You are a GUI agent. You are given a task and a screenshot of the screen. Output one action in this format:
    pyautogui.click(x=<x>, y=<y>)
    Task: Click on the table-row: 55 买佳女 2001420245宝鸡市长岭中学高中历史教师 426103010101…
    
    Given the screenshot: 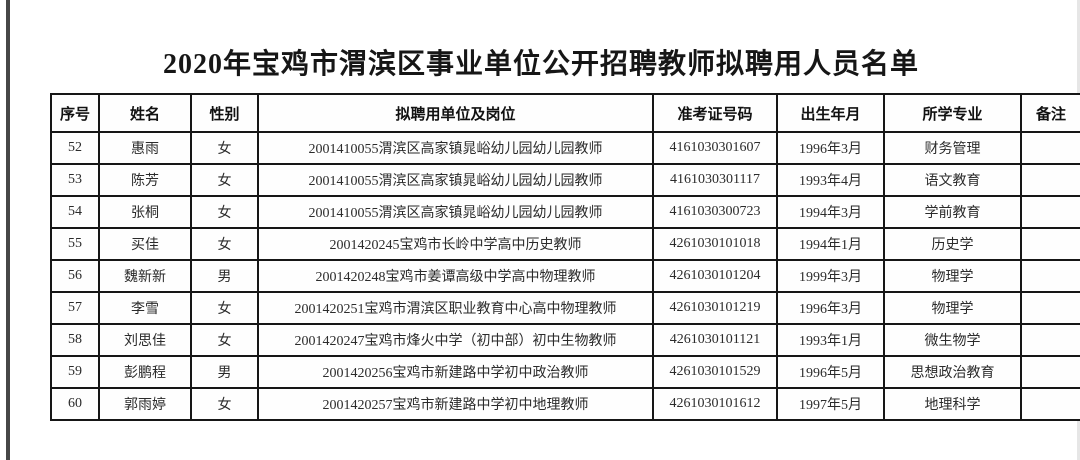 What is the action you would take?
    pyautogui.click(x=565, y=244)
    